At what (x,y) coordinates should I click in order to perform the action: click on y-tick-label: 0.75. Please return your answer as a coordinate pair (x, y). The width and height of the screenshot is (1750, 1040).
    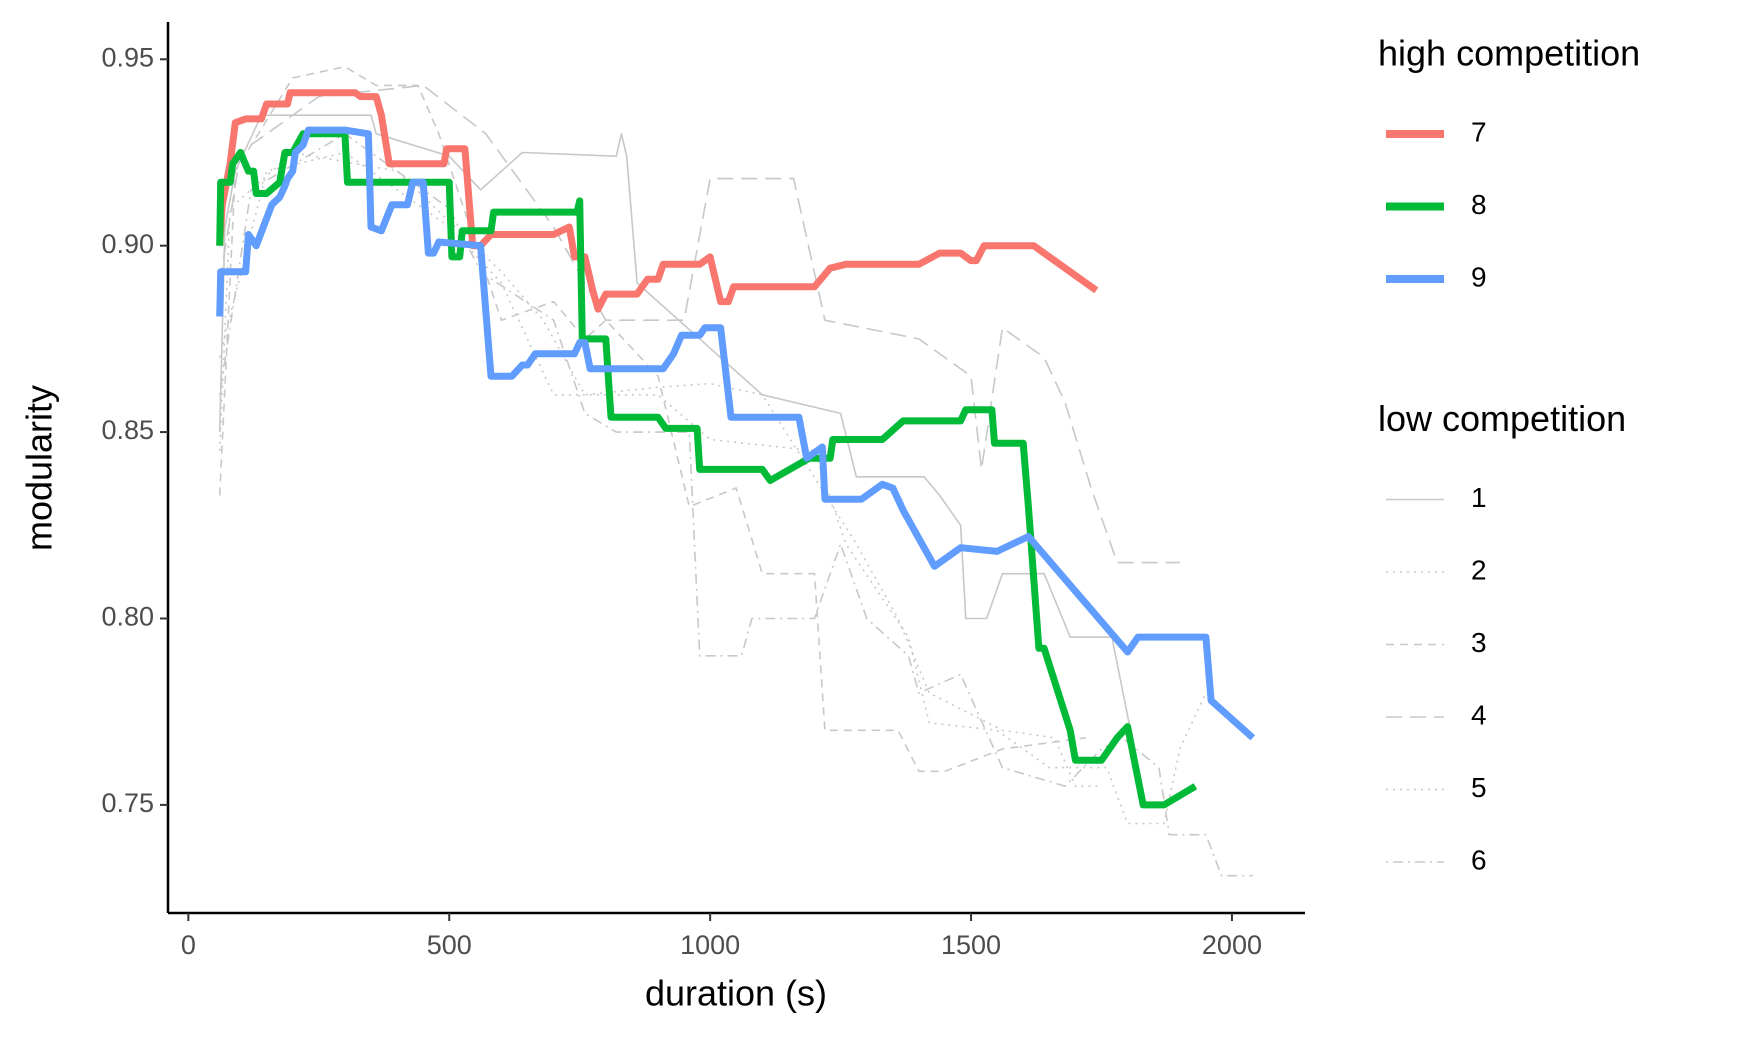
    Looking at the image, I should click on (127, 803).